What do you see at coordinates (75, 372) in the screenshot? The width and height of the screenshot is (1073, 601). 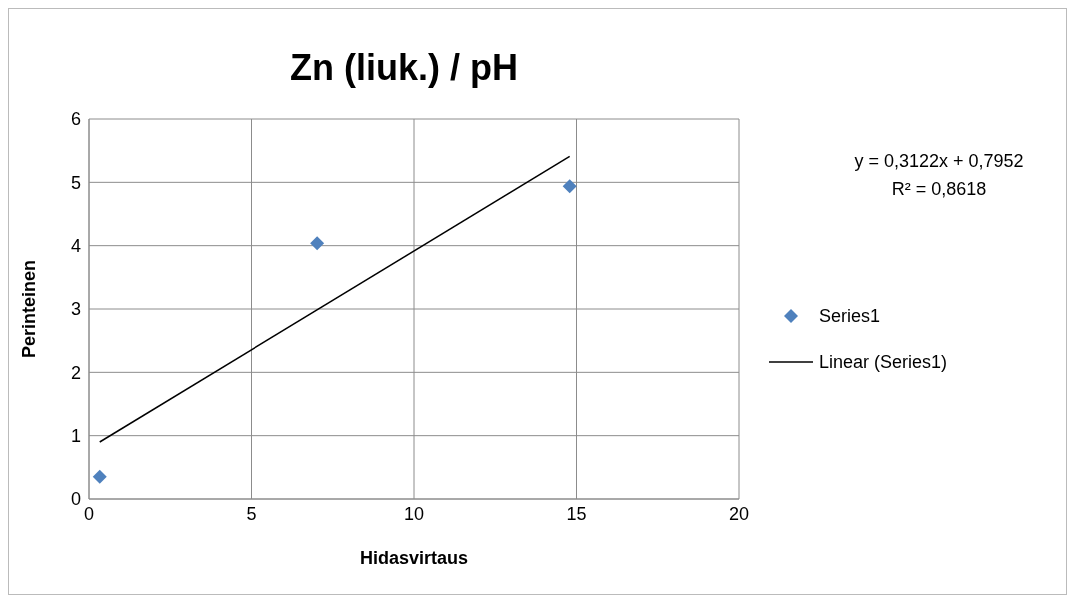 I see `y-tick-label: 2` at bounding box center [75, 372].